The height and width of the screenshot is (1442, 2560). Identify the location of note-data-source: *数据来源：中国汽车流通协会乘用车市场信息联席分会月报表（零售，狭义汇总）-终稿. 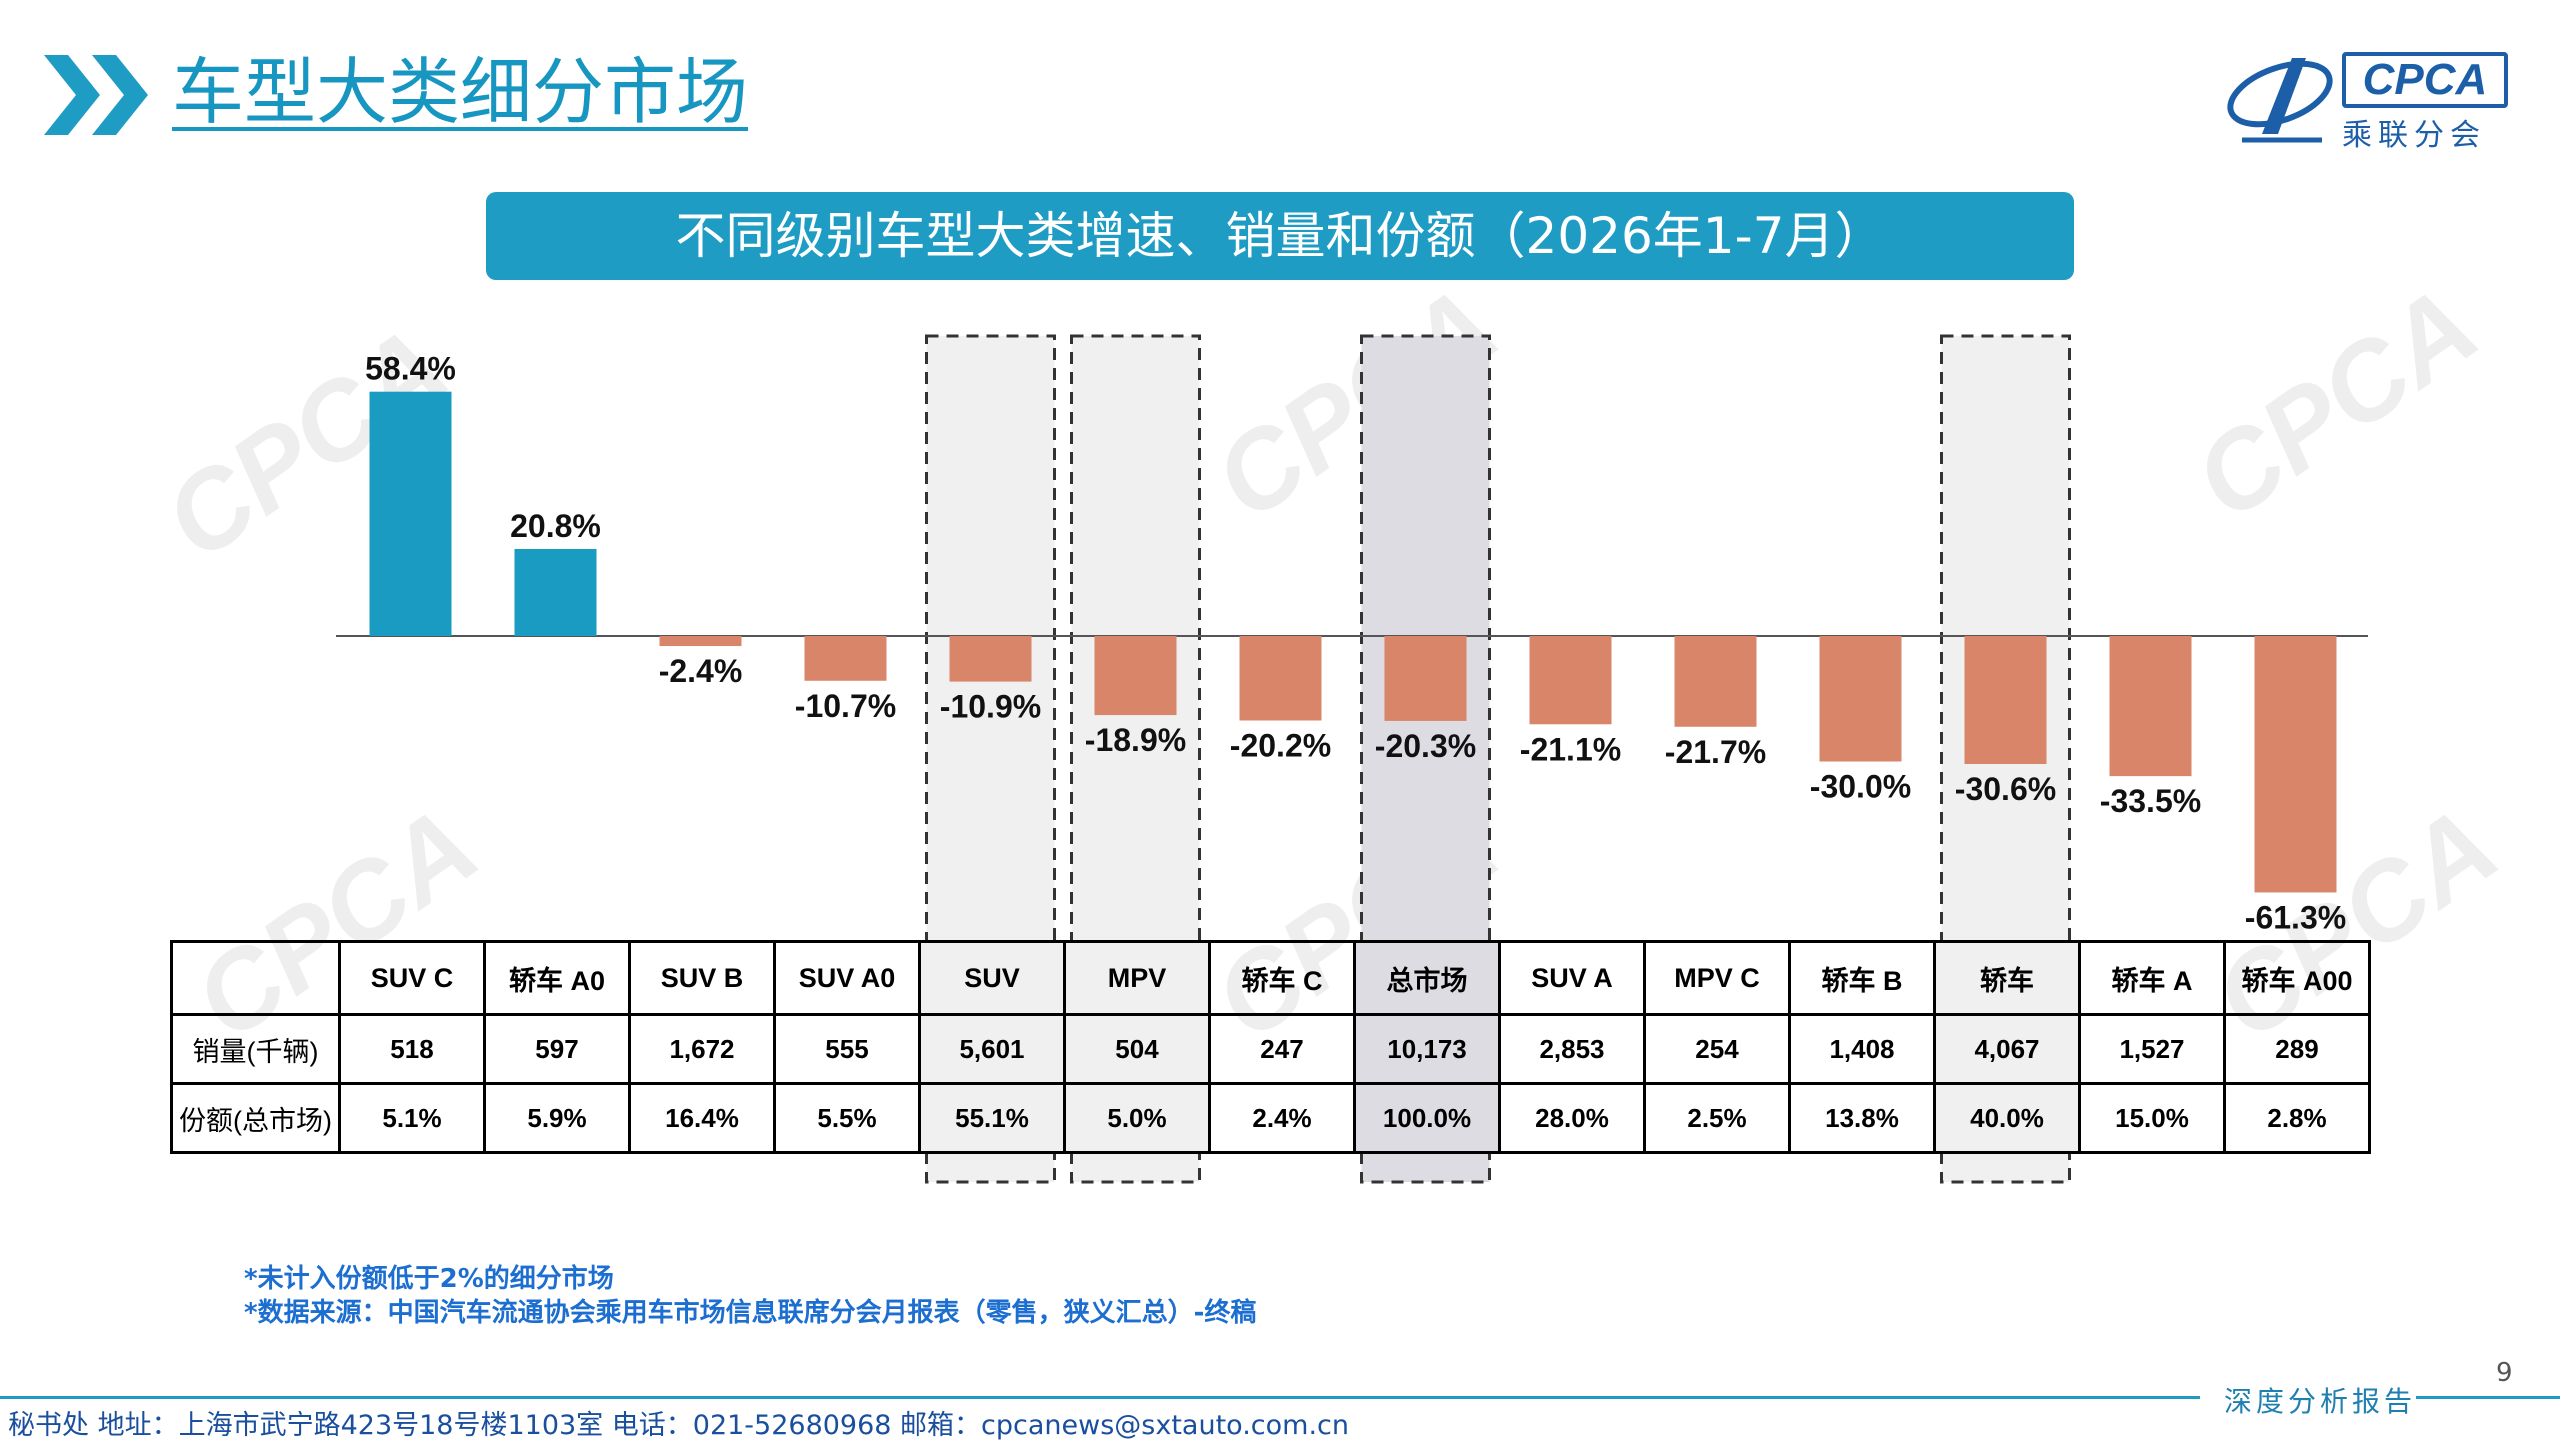
(750, 1313).